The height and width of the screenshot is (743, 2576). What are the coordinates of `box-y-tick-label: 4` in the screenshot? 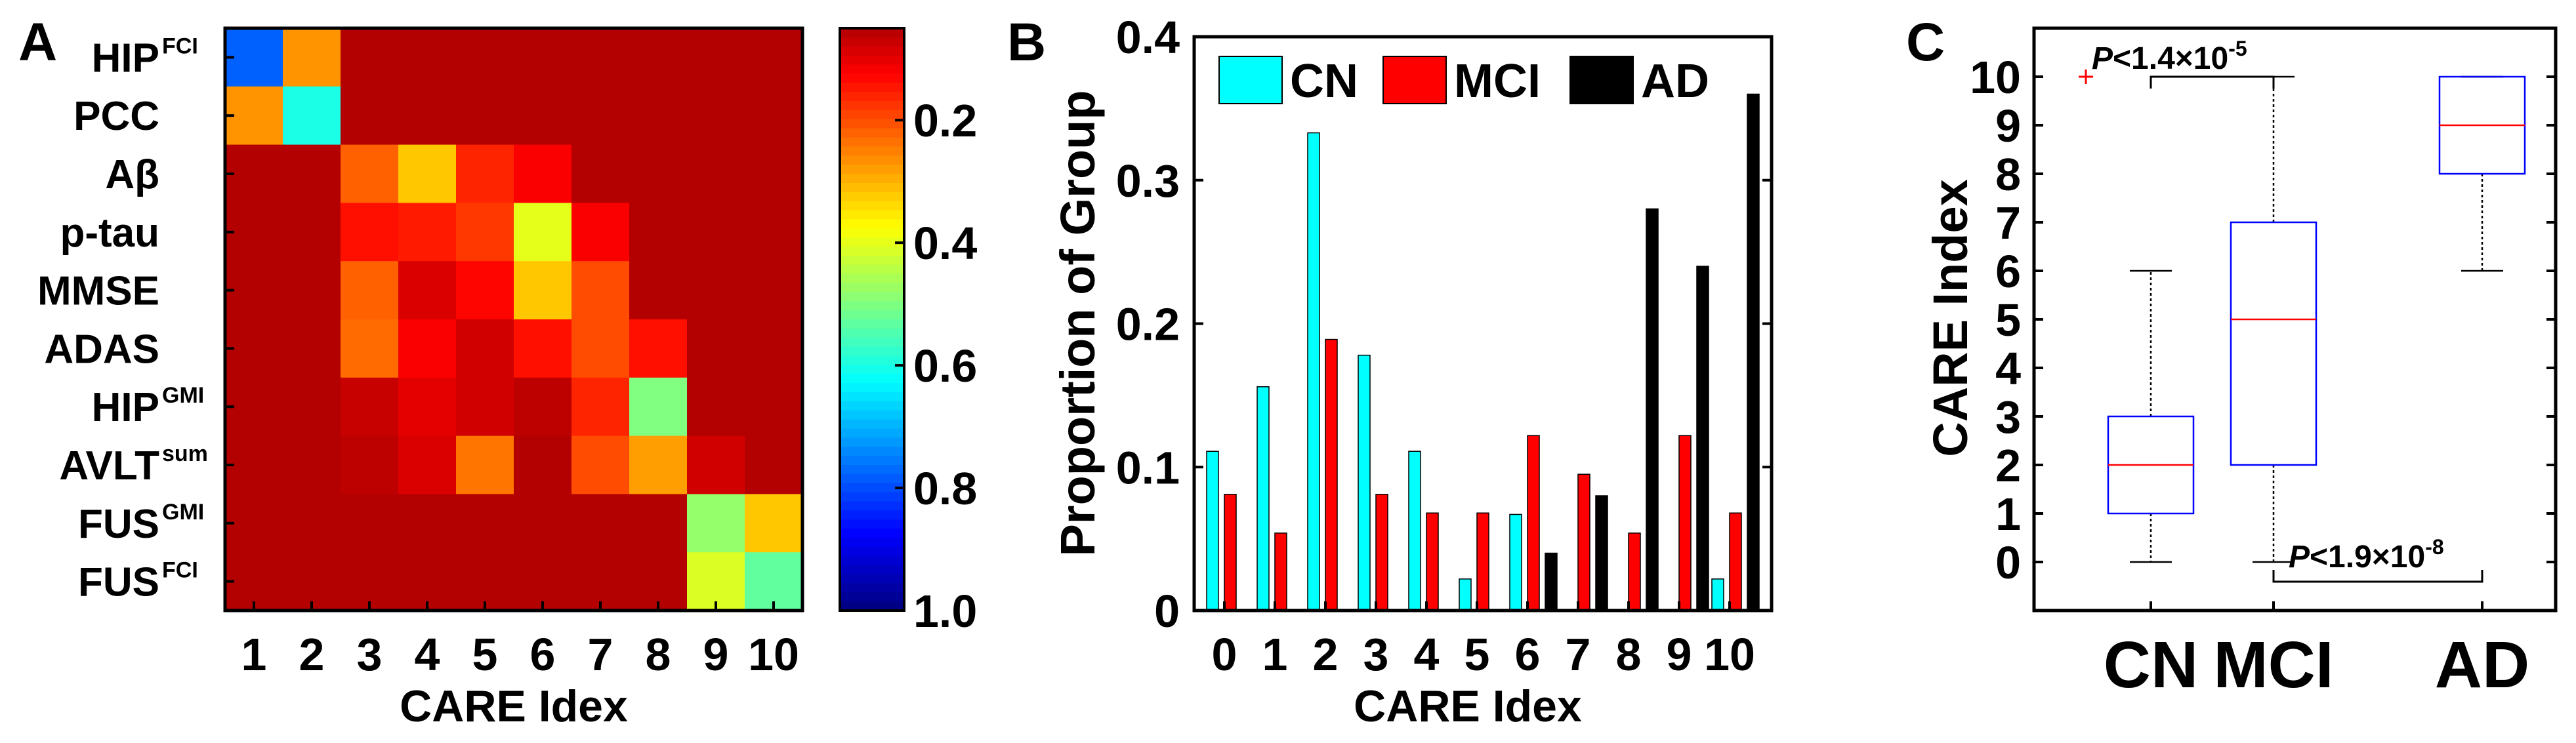 It's located at (2008, 368).